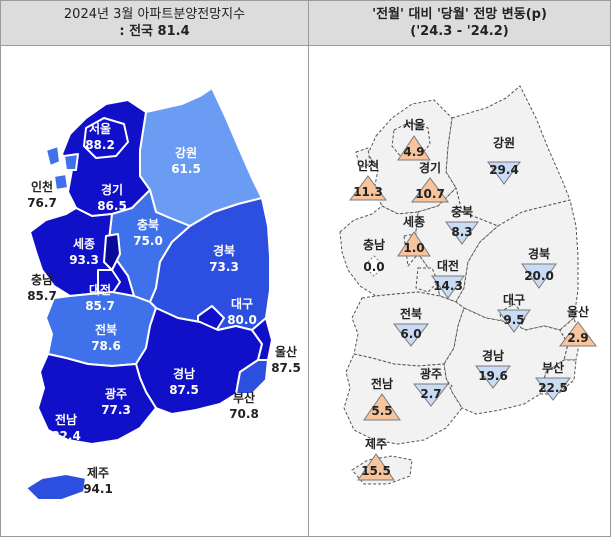  What do you see at coordinates (100, 289) in the screenshot?
I see `label-name-daejeon: 대전` at bounding box center [100, 289].